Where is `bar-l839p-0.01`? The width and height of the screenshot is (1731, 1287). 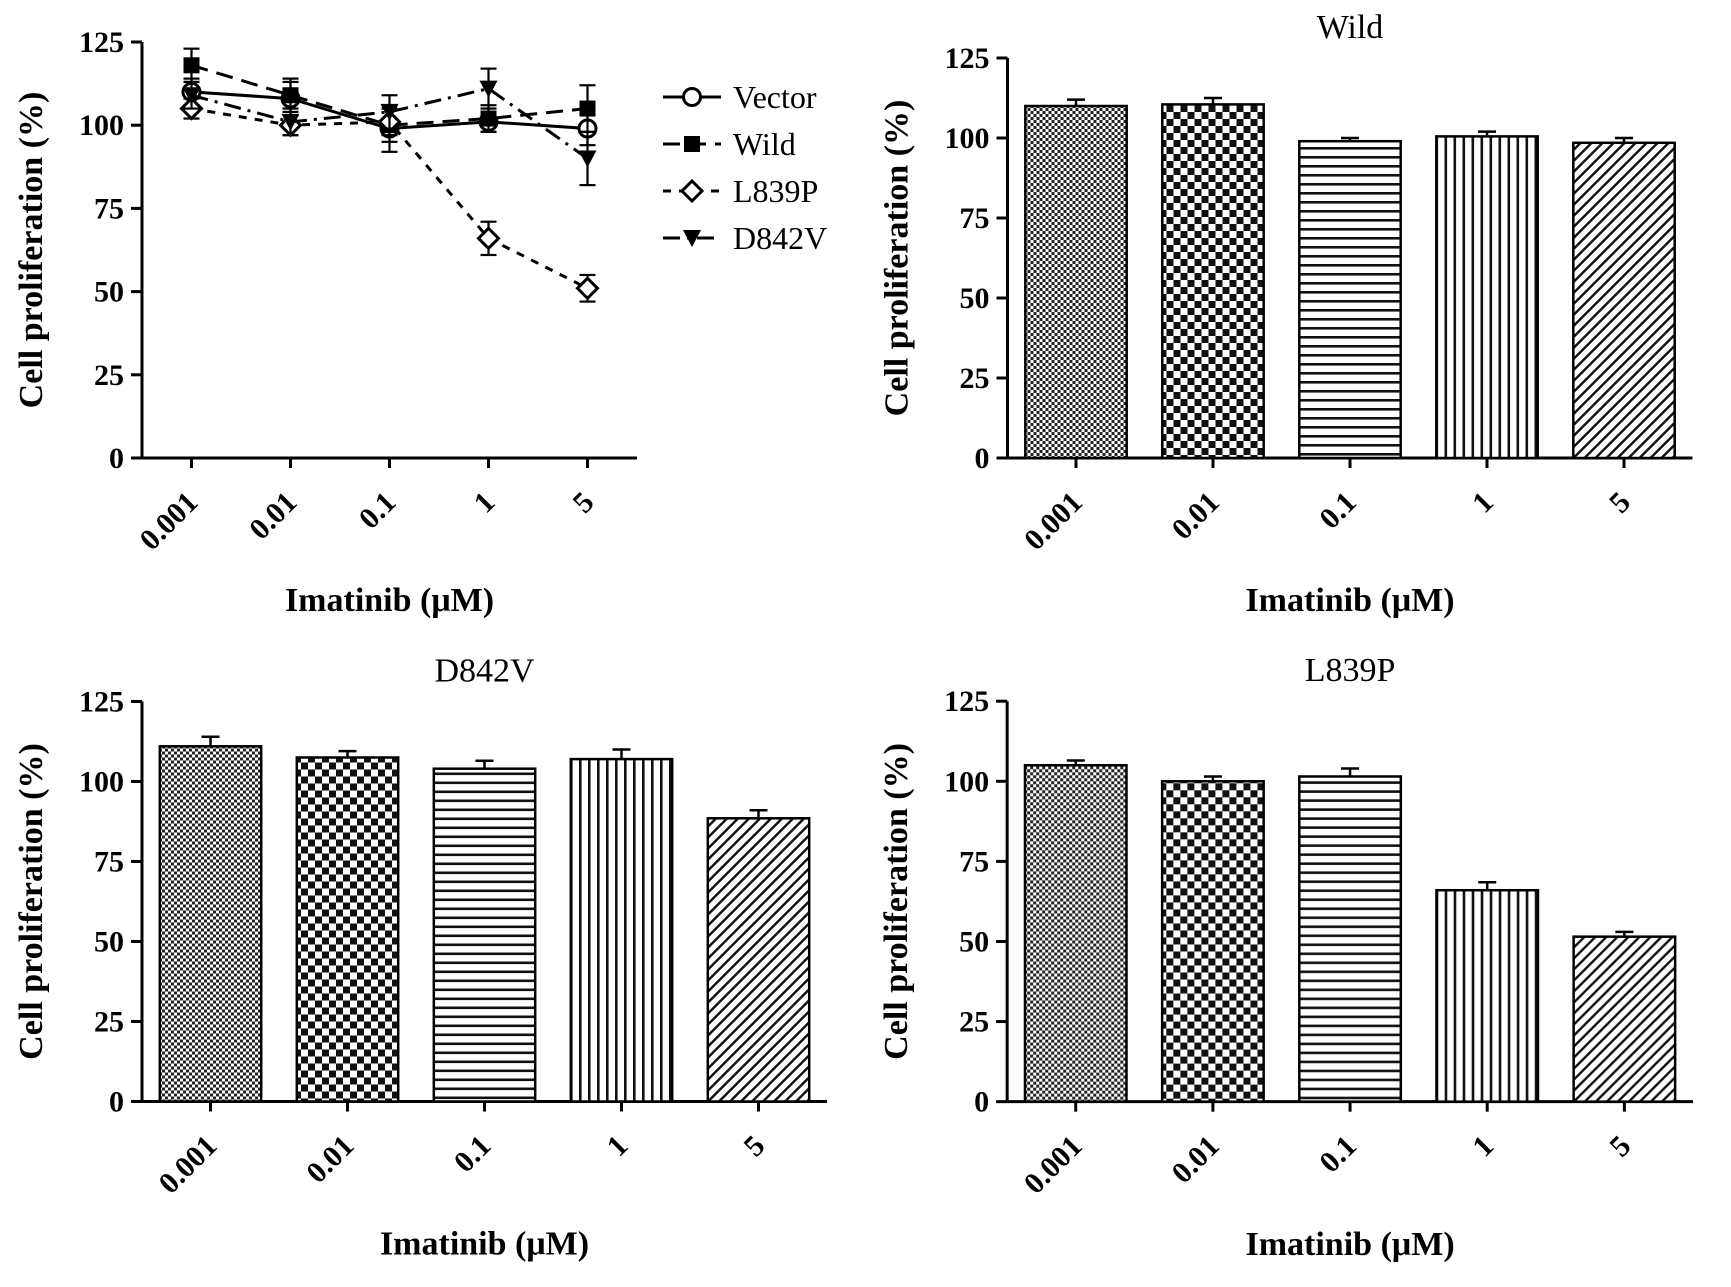 bar-l839p-0.01 is located at coordinates (1212, 941).